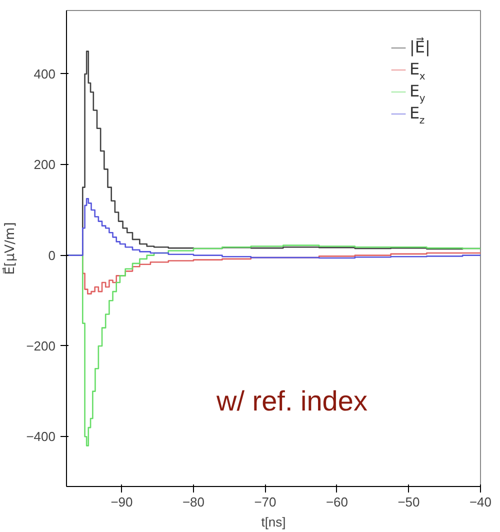 This screenshot has width=500, height=532. What do you see at coordinates (420, 46) in the screenshot?
I see `legend-label: |E⃗|` at bounding box center [420, 46].